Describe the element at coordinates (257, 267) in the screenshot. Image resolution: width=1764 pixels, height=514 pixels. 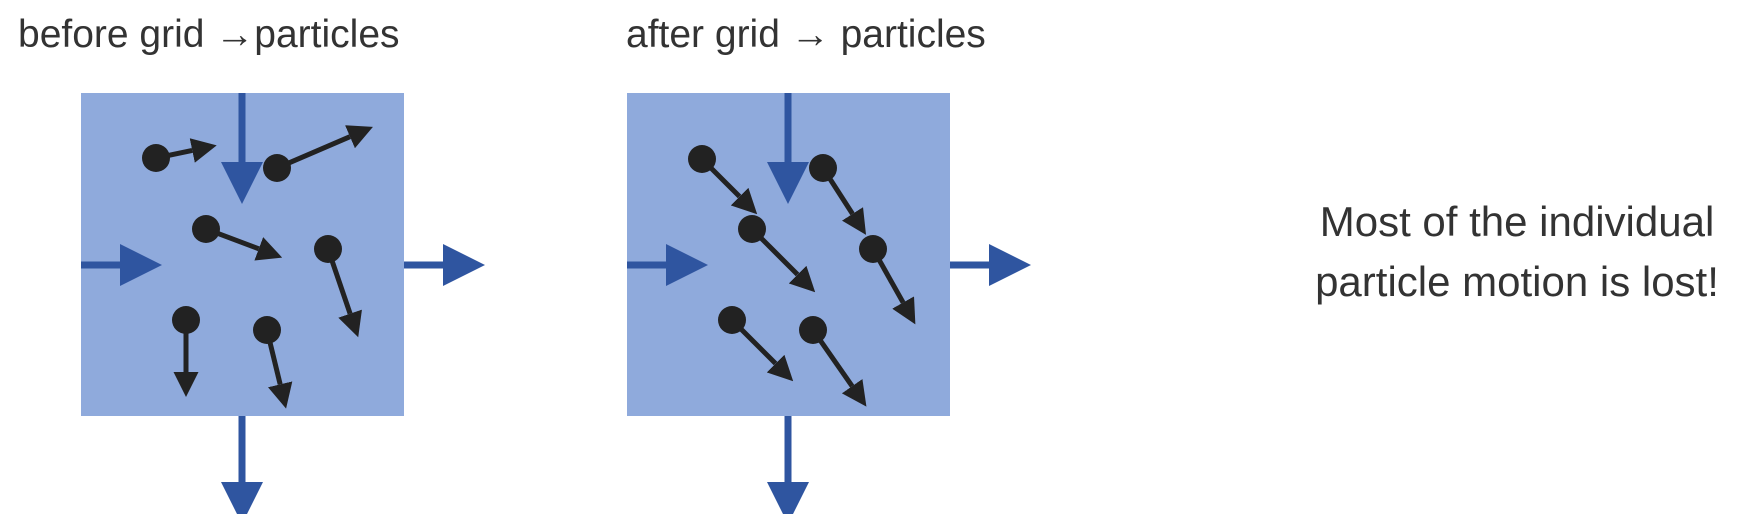
I see `particles-before` at that location.